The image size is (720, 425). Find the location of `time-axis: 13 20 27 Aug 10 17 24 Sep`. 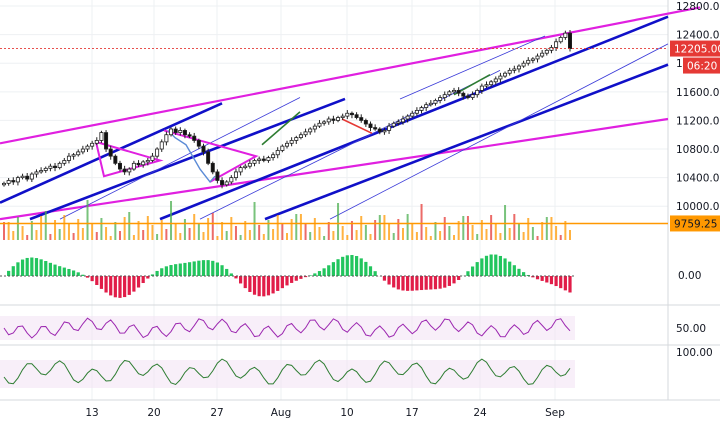

time-axis: 13 20 27 Aug 10 17 24 Sep is located at coordinates (325, 413).